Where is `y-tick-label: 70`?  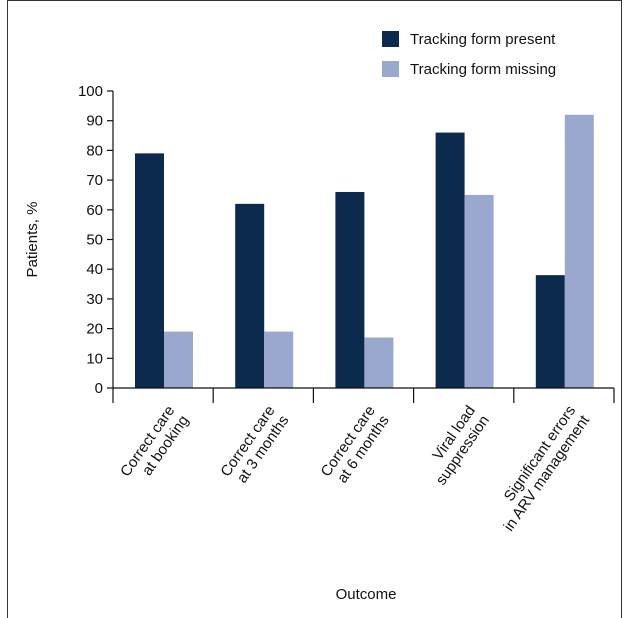 y-tick-label: 70 is located at coordinates (94, 180).